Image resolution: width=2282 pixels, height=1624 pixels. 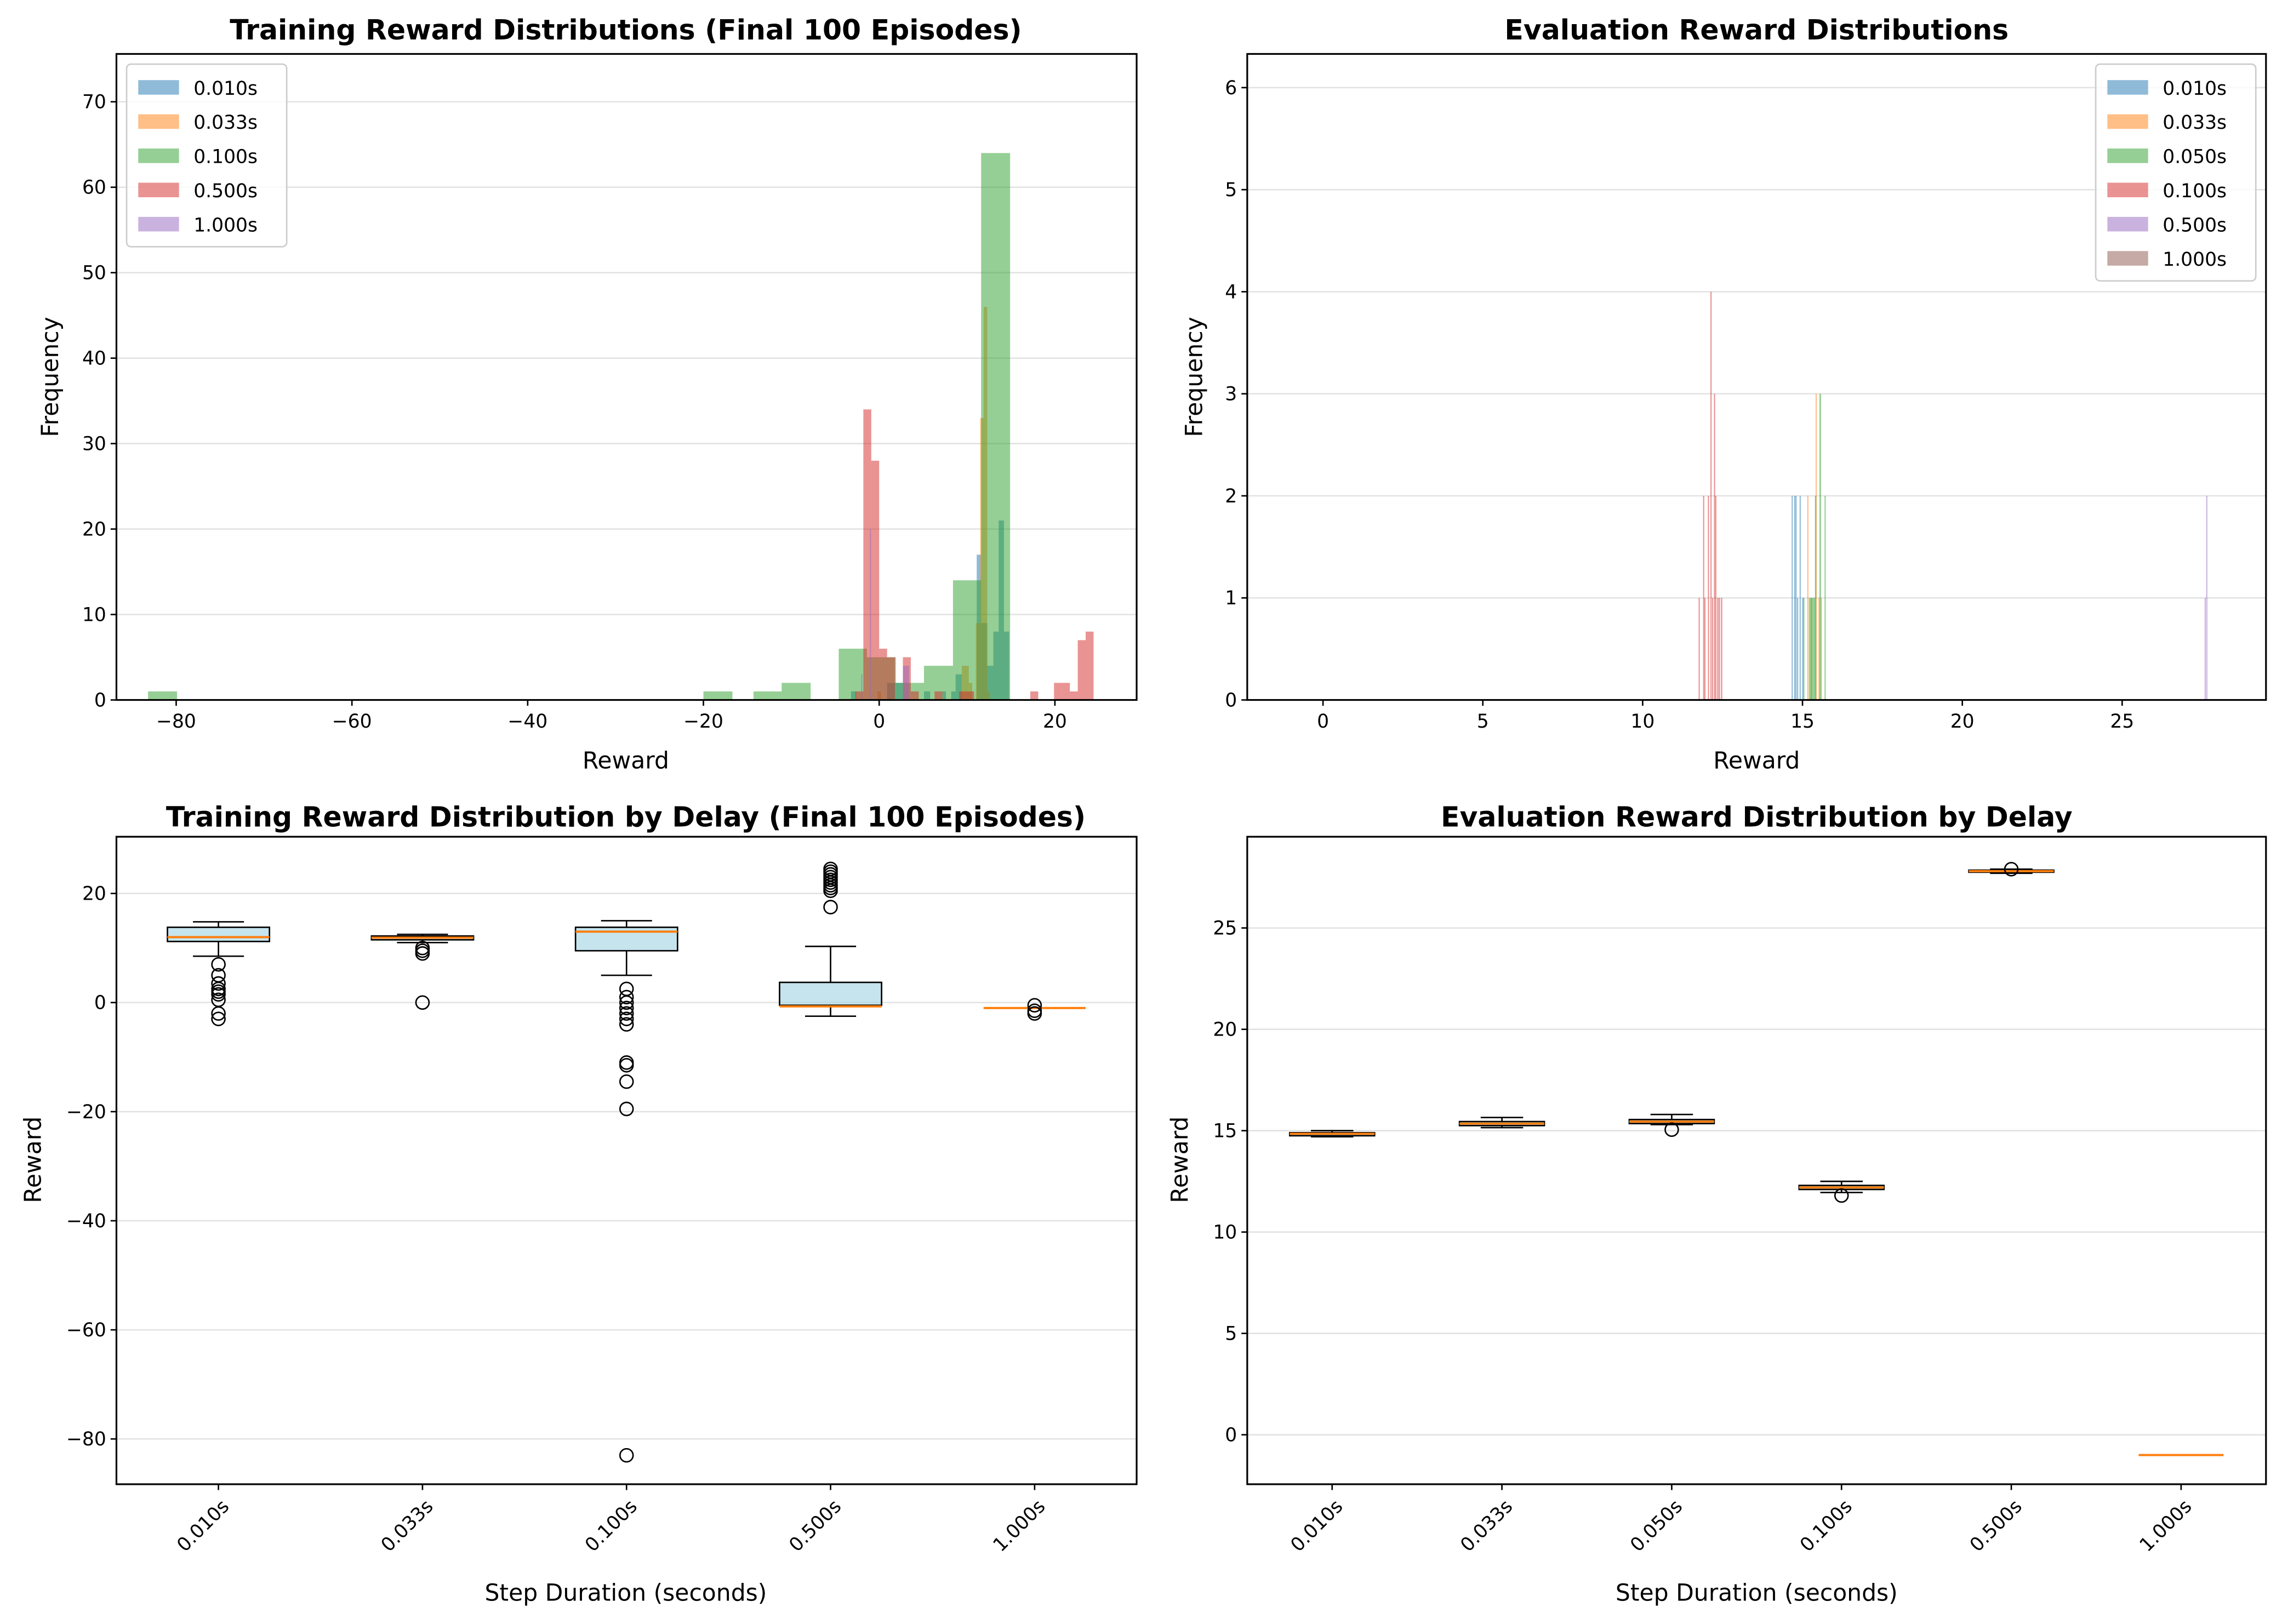 I want to click on box-0.033s, so click(x=1501, y=1123).